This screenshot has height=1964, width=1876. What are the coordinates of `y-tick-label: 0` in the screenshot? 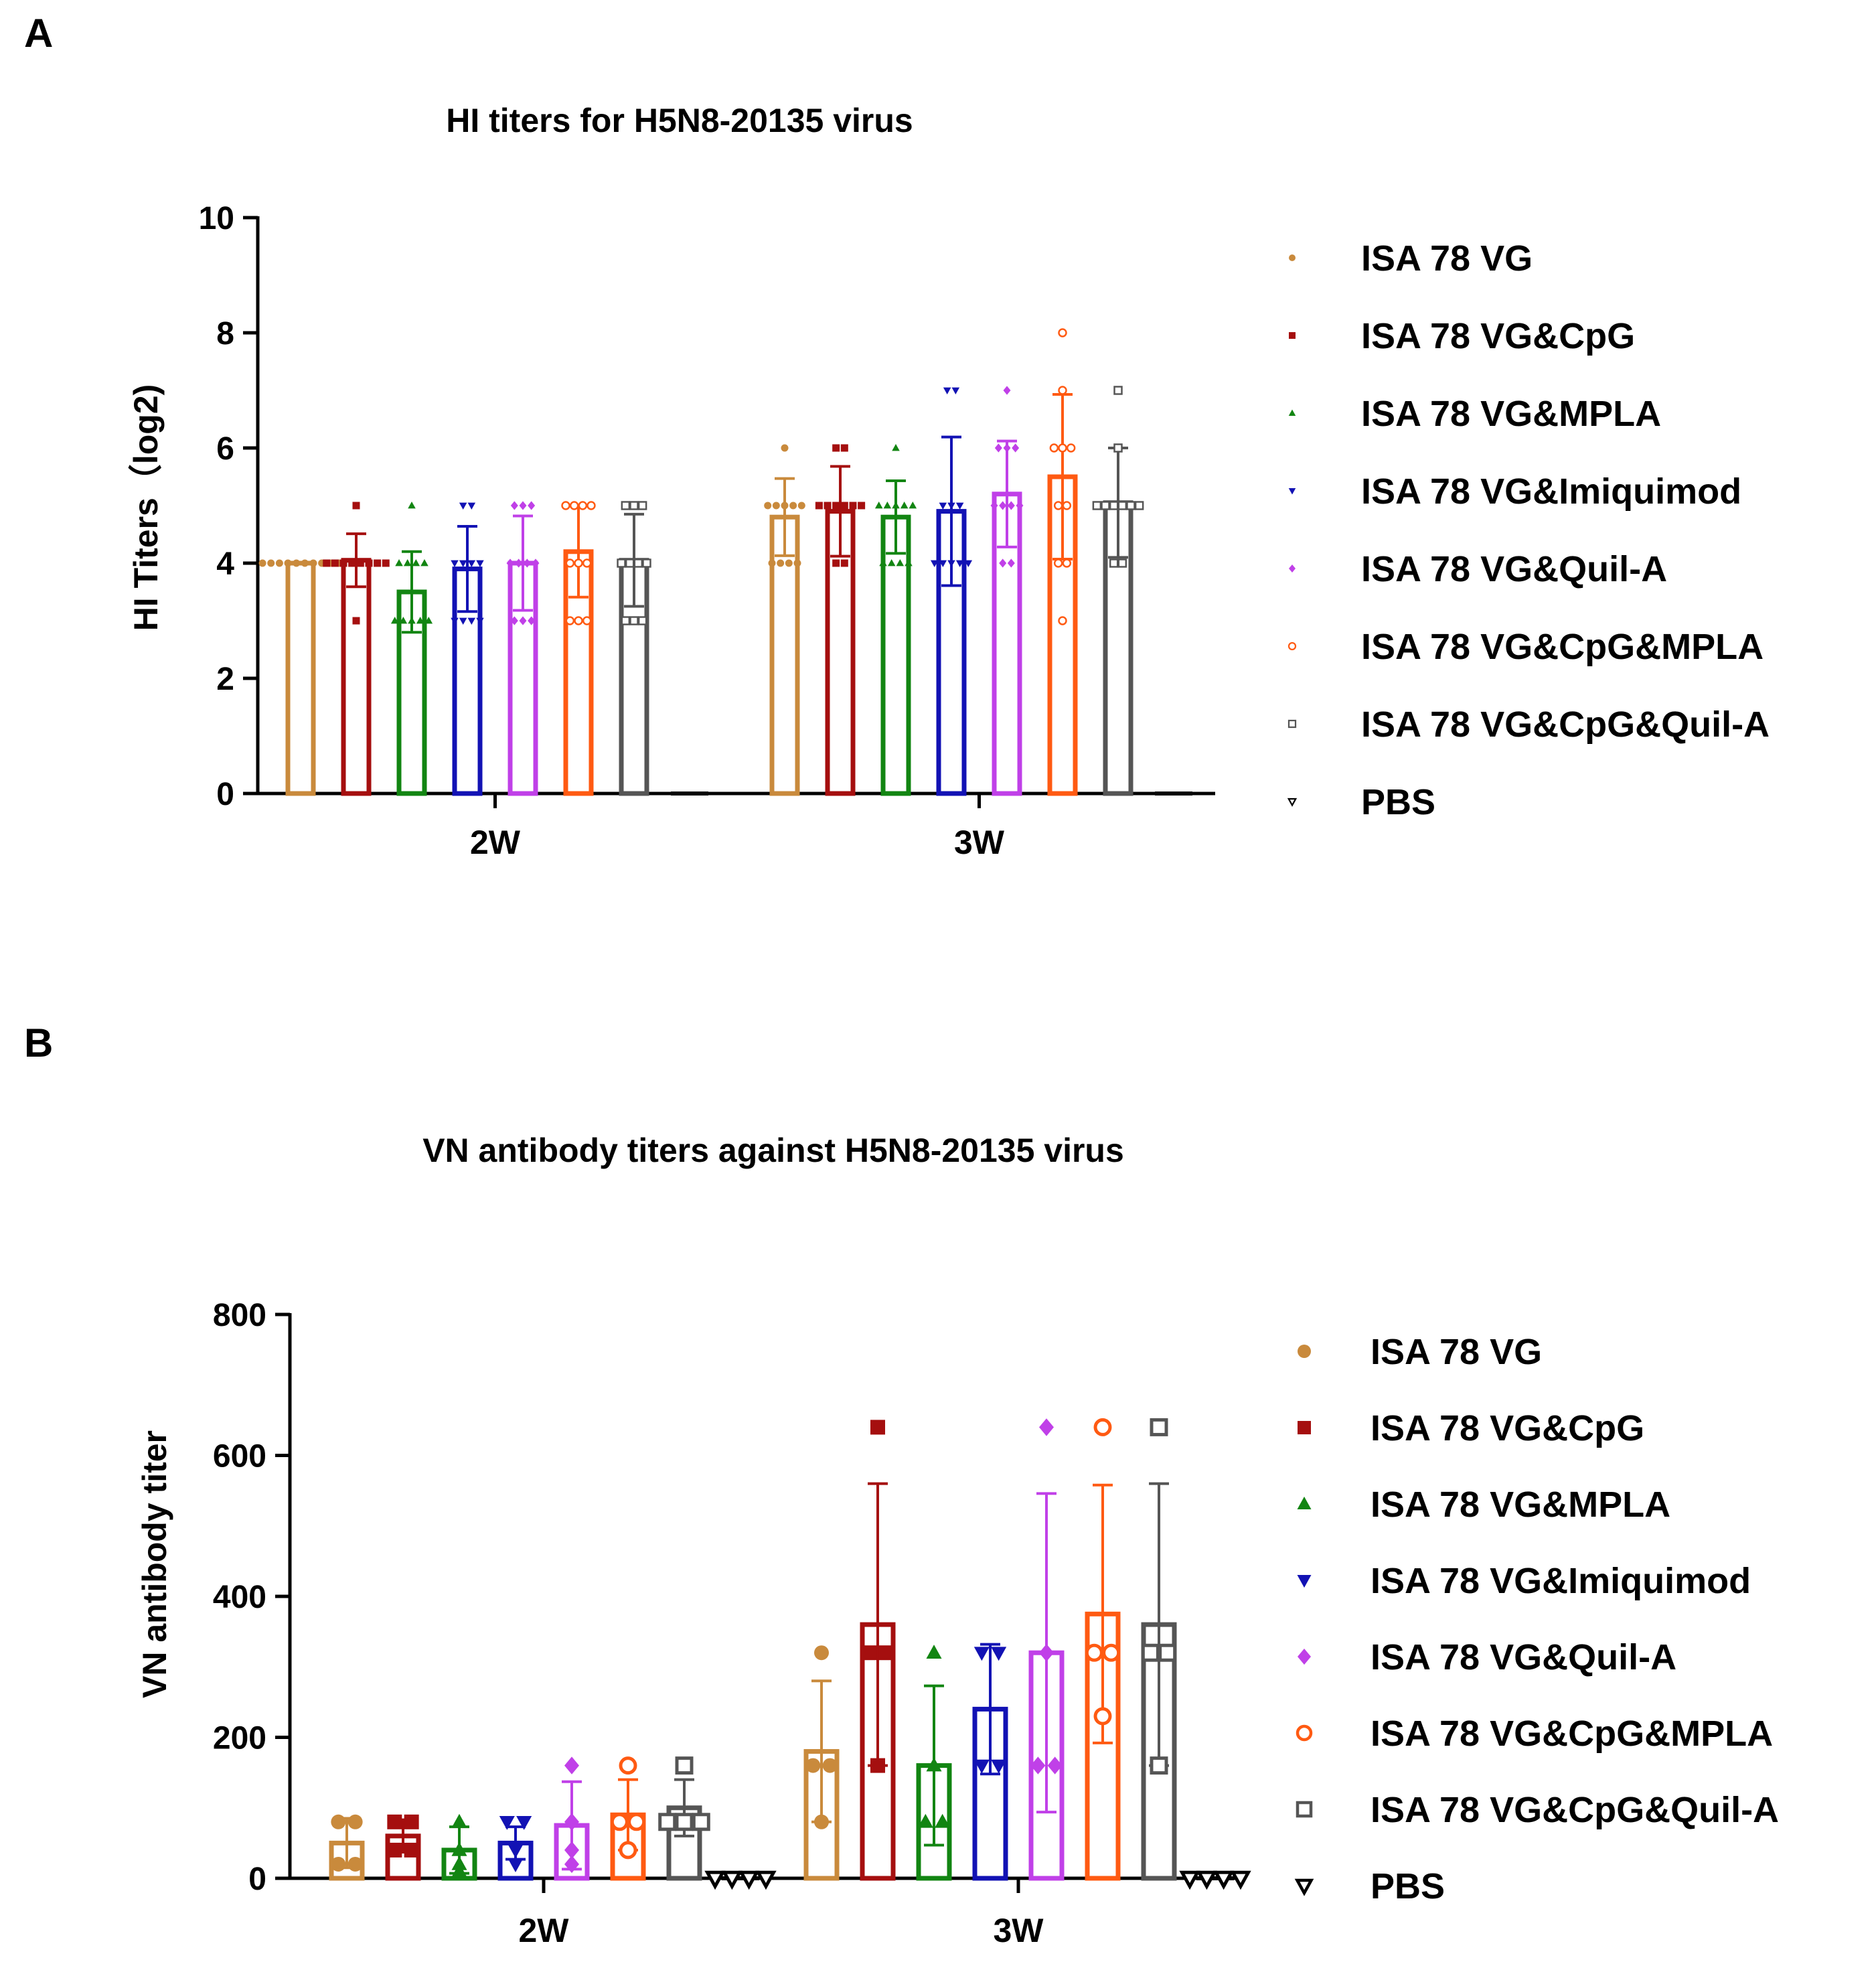 It's located at (225, 794).